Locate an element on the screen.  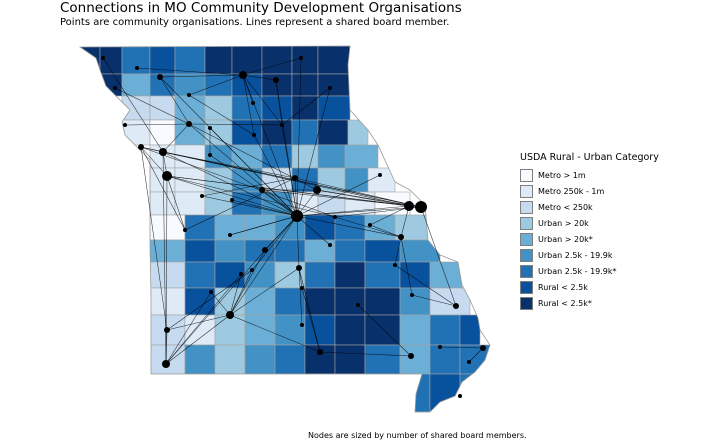
legend-title: USDA Rural - Urban Category is located at coordinates (589, 157).